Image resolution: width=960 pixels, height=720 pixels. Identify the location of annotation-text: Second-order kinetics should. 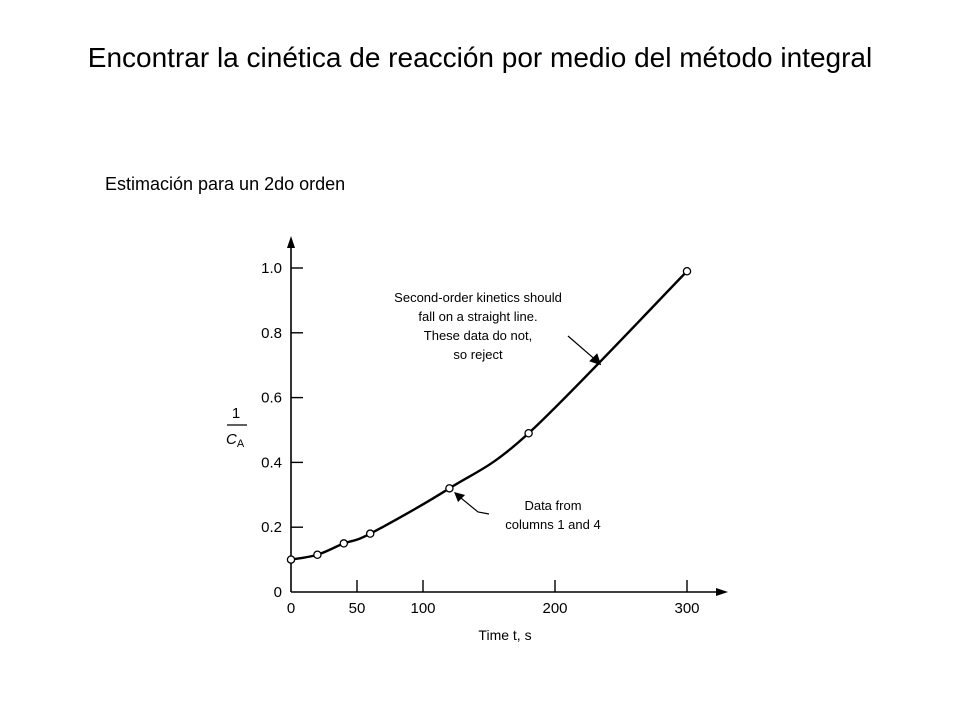
(478, 297).